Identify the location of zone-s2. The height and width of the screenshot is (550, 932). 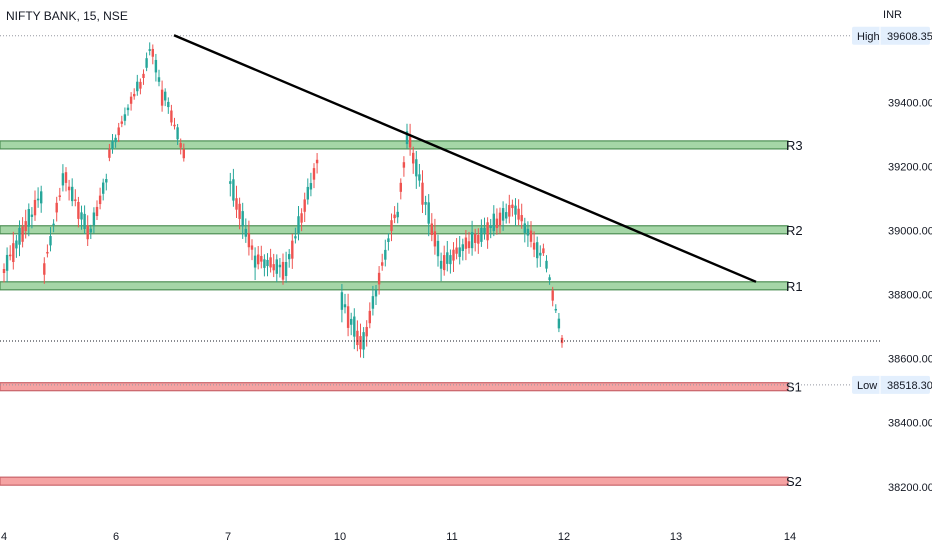
(394, 481).